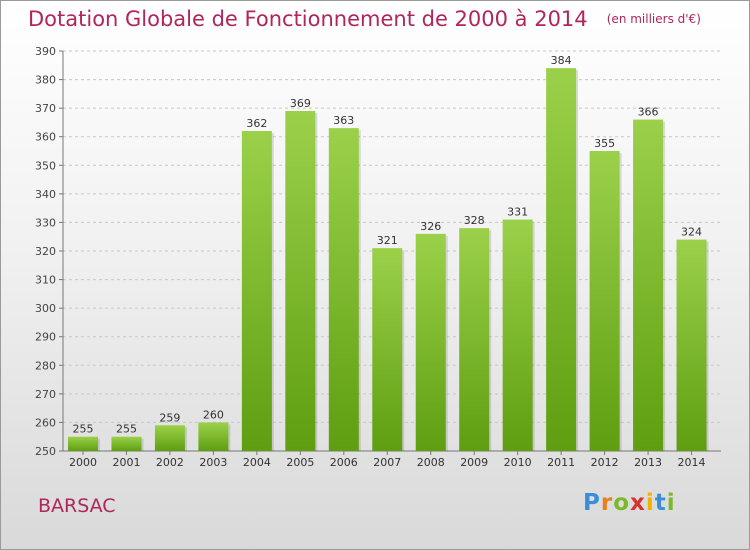 The height and width of the screenshot is (550, 750). What do you see at coordinates (431, 462) in the screenshot?
I see `x-tick-label: 2008` at bounding box center [431, 462].